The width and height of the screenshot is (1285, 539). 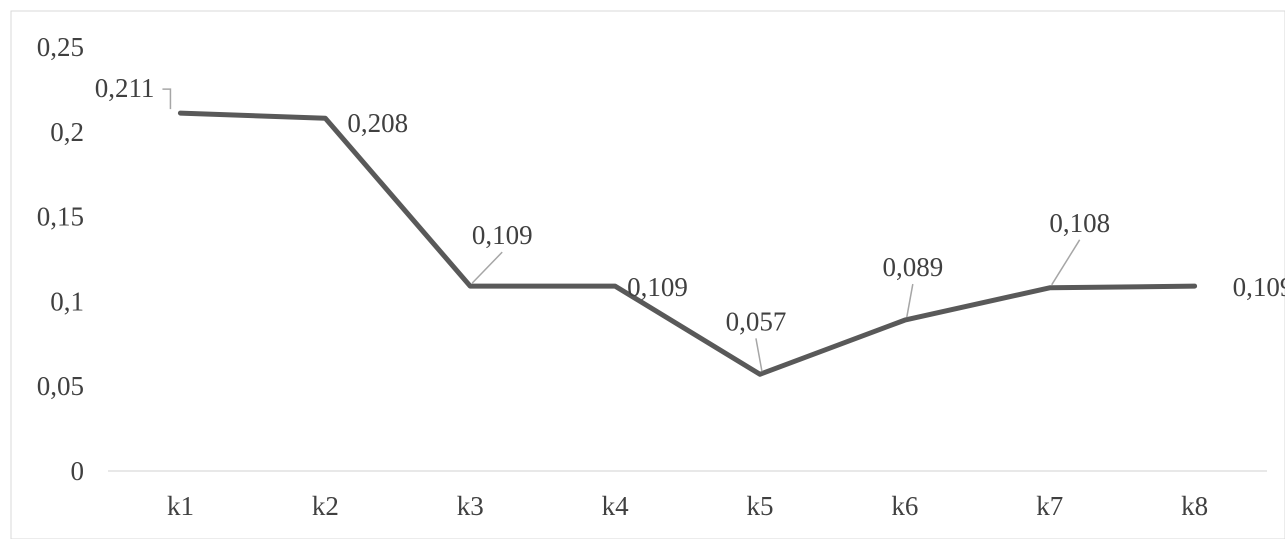 What do you see at coordinates (759, 506) in the screenshot?
I see `x-tick-label: k5` at bounding box center [759, 506].